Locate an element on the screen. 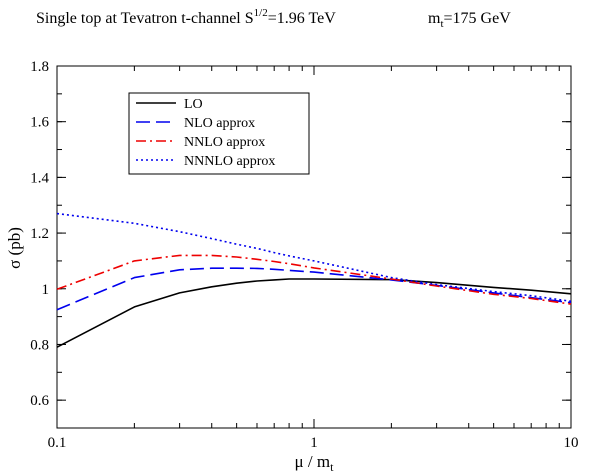  x-tick-label: 1 is located at coordinates (314, 443).